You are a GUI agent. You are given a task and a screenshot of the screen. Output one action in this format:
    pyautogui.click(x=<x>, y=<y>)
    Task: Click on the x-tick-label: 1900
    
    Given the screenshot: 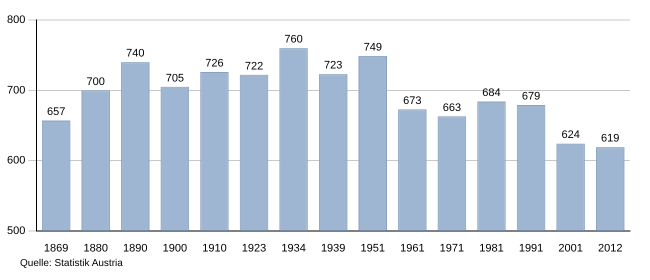 What is the action you would take?
    pyautogui.click(x=175, y=248)
    